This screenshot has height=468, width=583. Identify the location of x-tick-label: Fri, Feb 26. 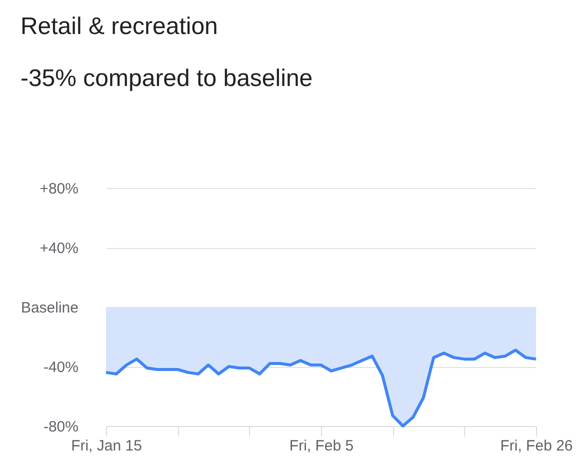
(536, 446).